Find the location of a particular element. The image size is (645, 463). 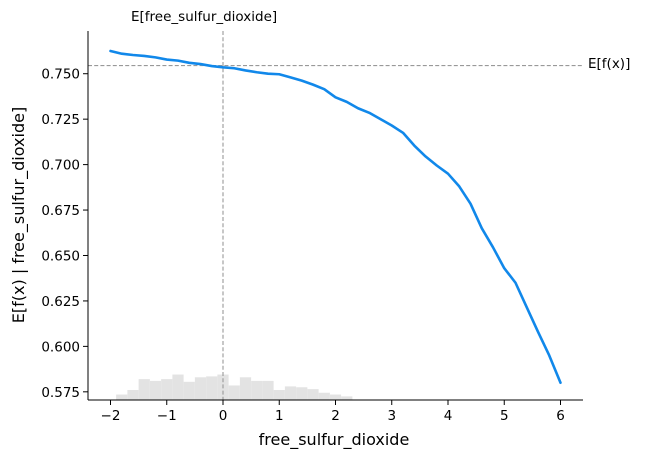

x-tick-label: 1 is located at coordinates (279, 416).